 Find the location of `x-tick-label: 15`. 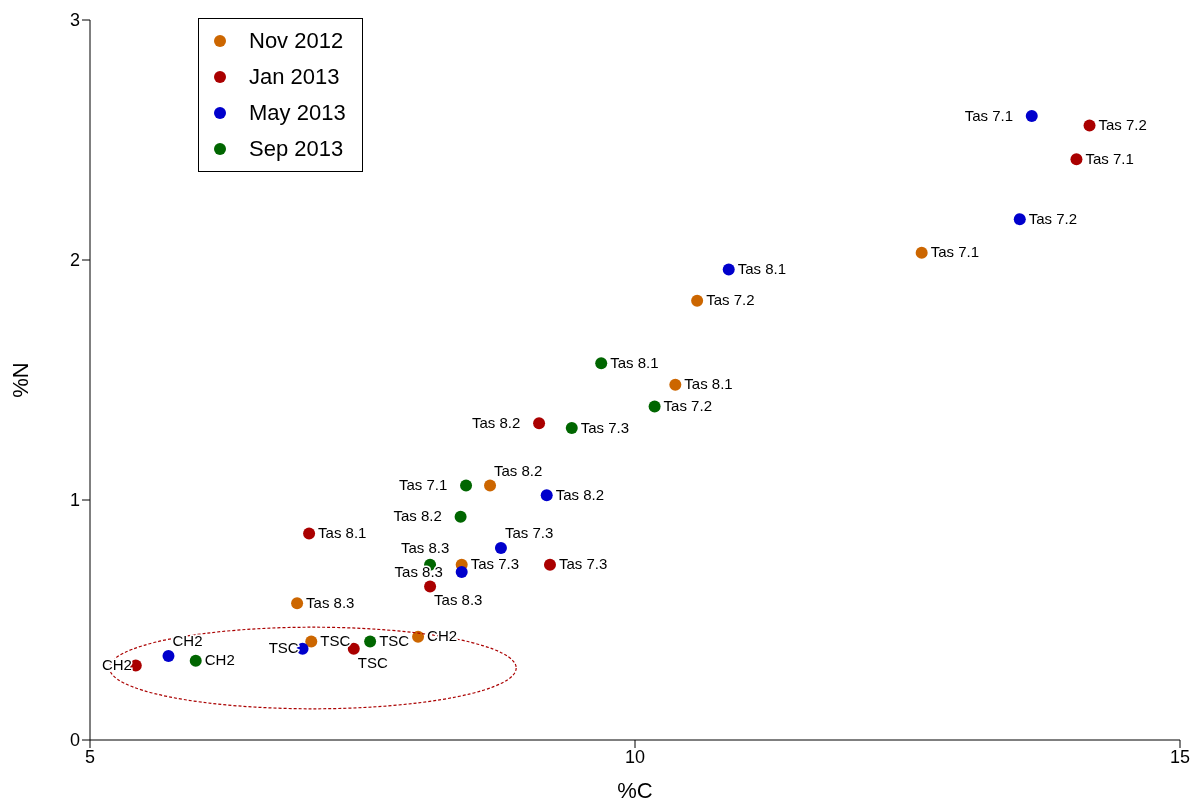

x-tick-label: 15 is located at coordinates (1180, 756).